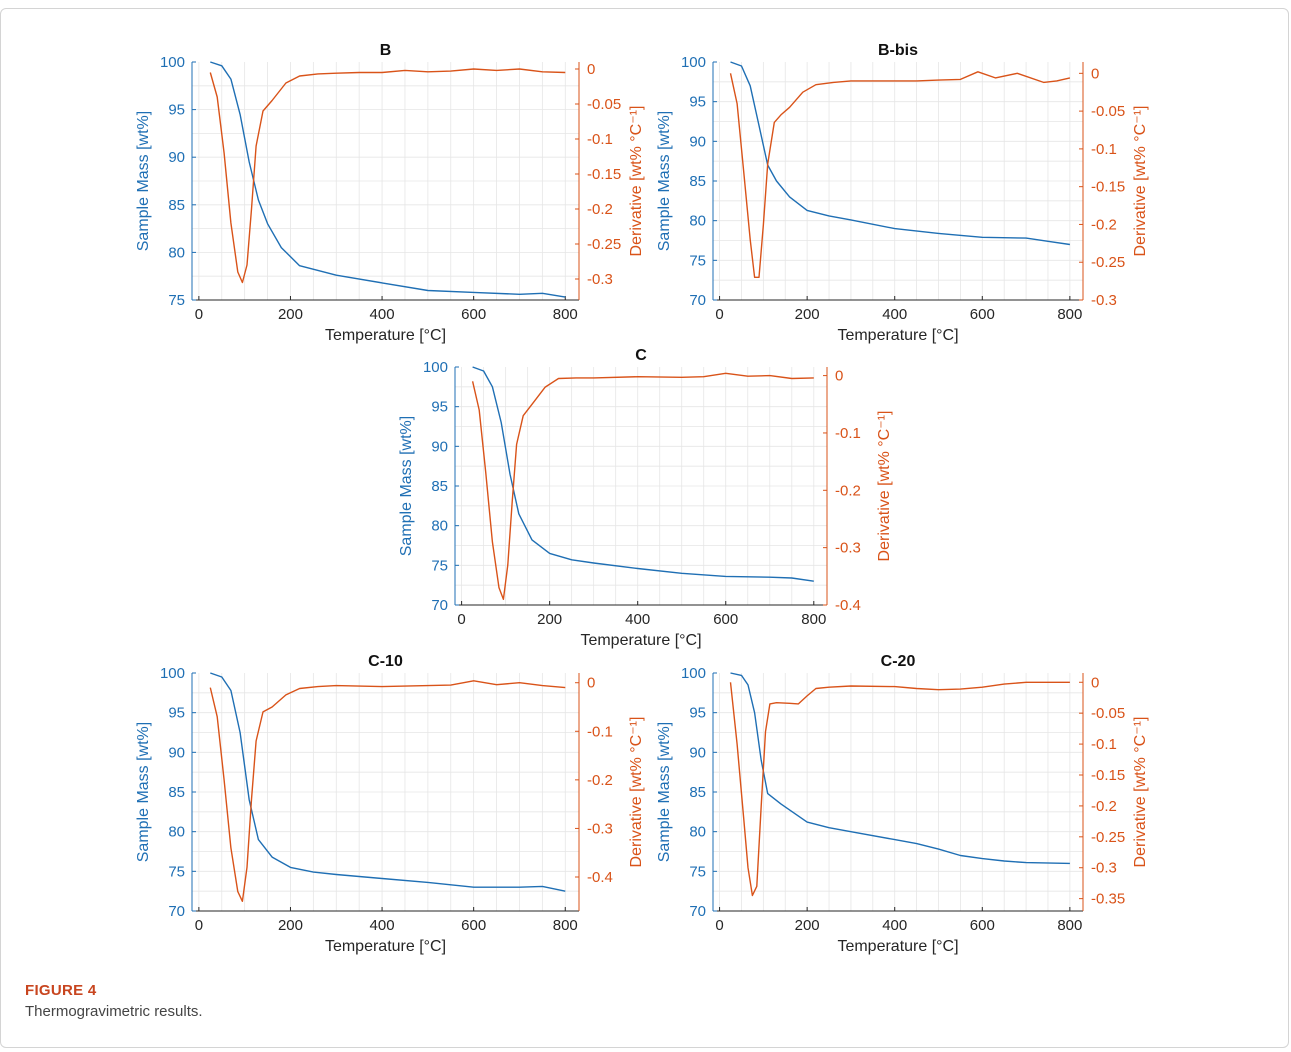 This screenshot has height=1052, width=1291. What do you see at coordinates (114, 1011) in the screenshot?
I see `caption-text: Thermogravimetric results.` at bounding box center [114, 1011].